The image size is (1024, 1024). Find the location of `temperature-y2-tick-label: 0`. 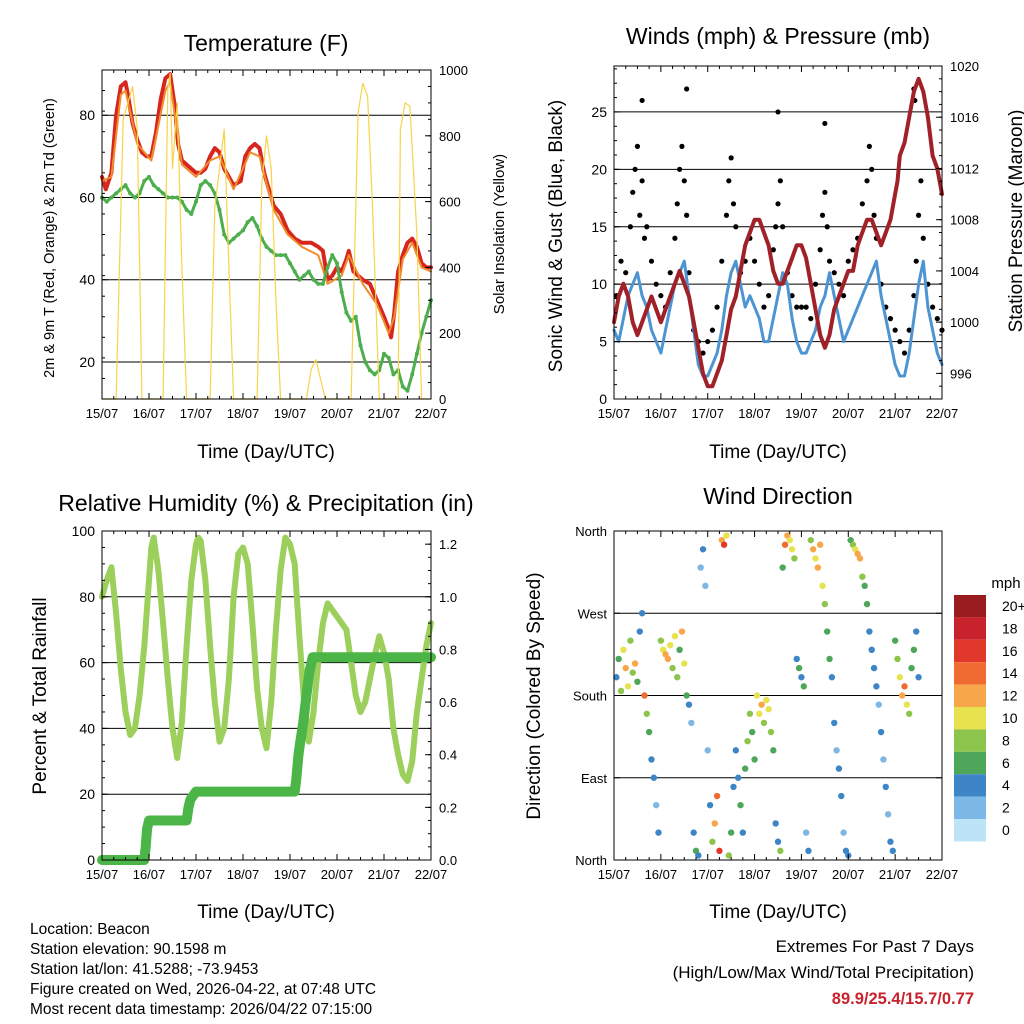

temperature-y2-tick-label: 0 is located at coordinates (442, 399).